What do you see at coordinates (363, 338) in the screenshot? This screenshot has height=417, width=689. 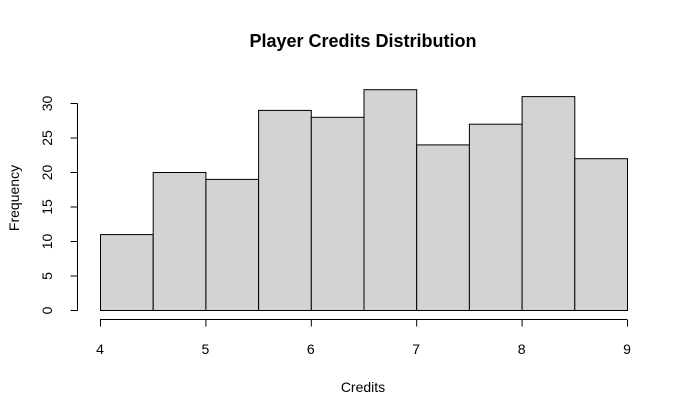 I see `x-axis: 4 5 6 7 8 9` at bounding box center [363, 338].